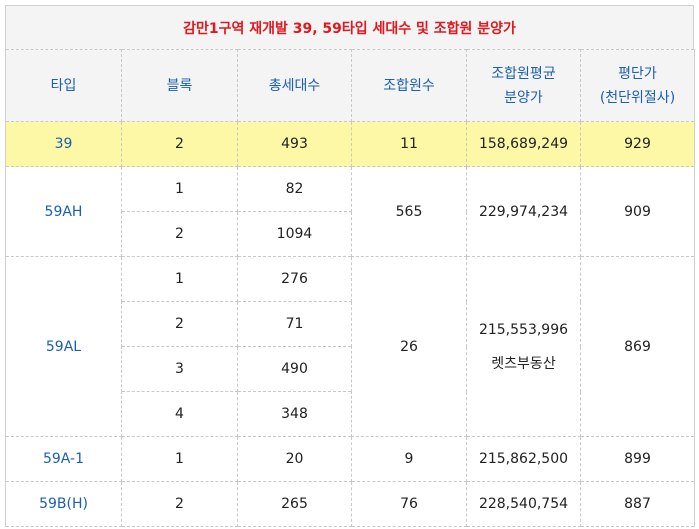 The height and width of the screenshot is (529, 699). What do you see at coordinates (637, 346) in the screenshot?
I see `cell-pyeong-price: 869` at bounding box center [637, 346].